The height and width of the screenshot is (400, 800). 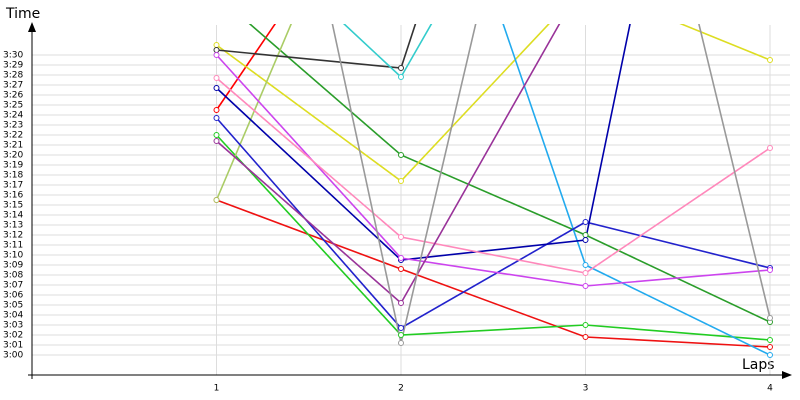 What do you see at coordinates (13, 266) in the screenshot?
I see `y-tick-label: 3:09` at bounding box center [13, 266].